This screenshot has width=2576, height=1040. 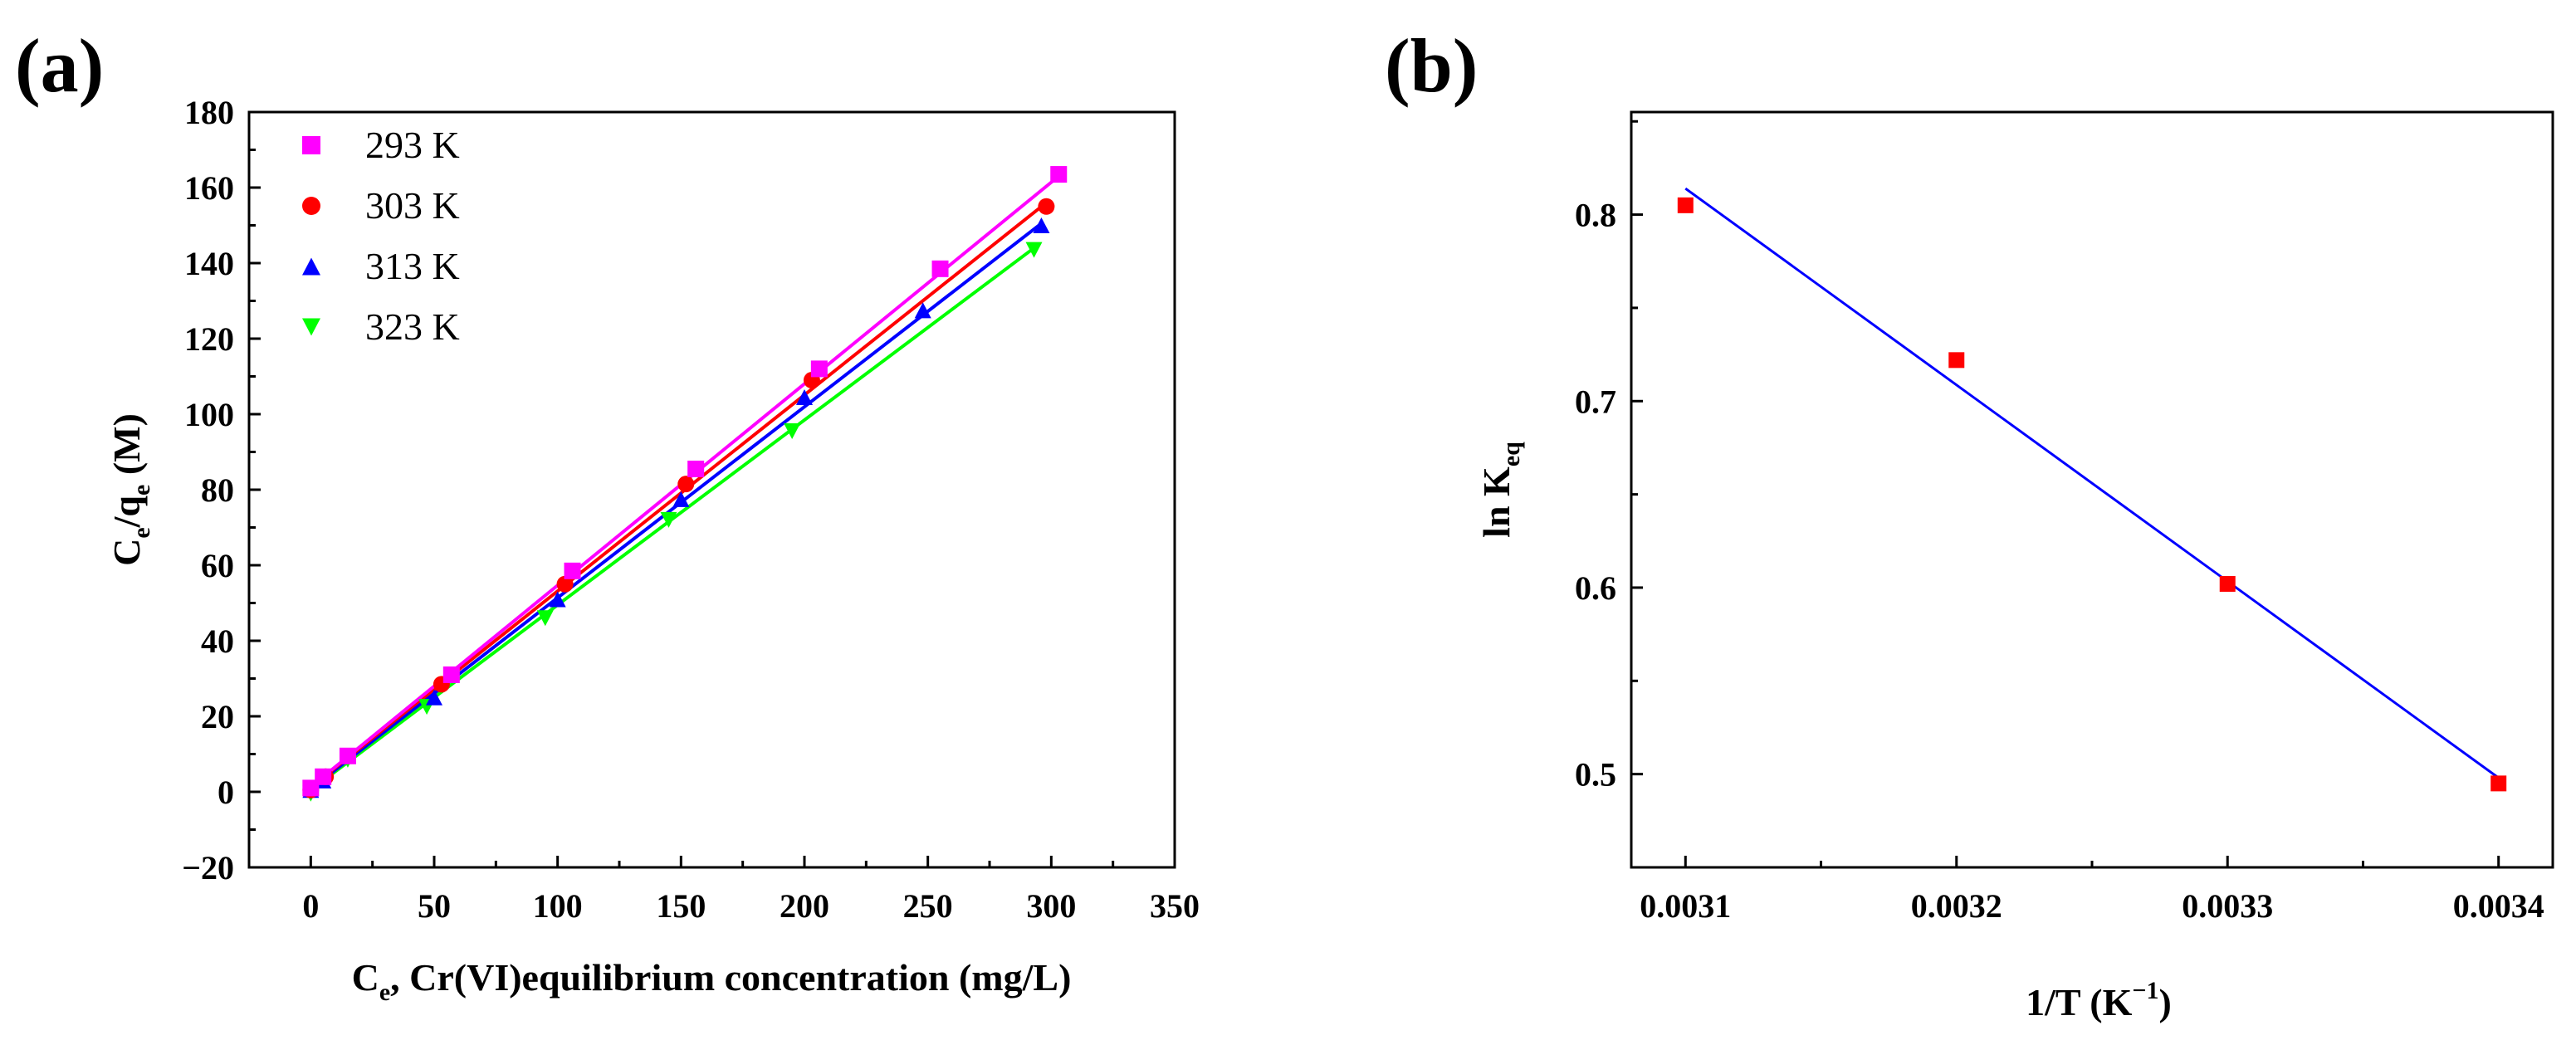 I want to click on y-tick-label-a: −20, so click(x=208, y=868).